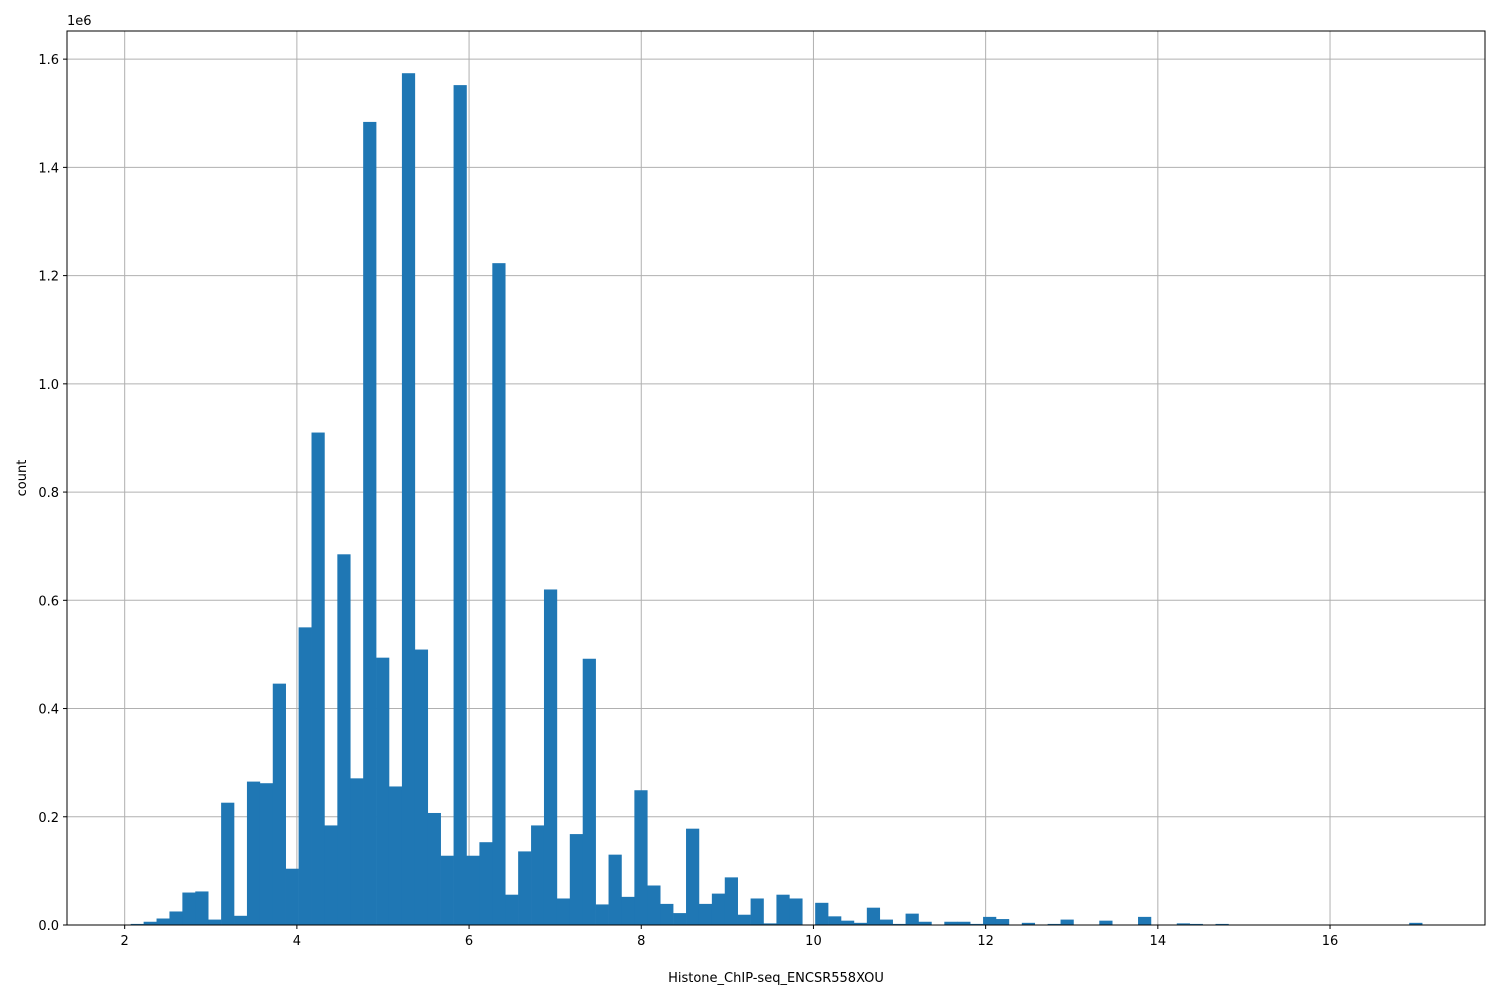  What do you see at coordinates (48, 60) in the screenshot?
I see `y-tick-label: 1.6` at bounding box center [48, 60].